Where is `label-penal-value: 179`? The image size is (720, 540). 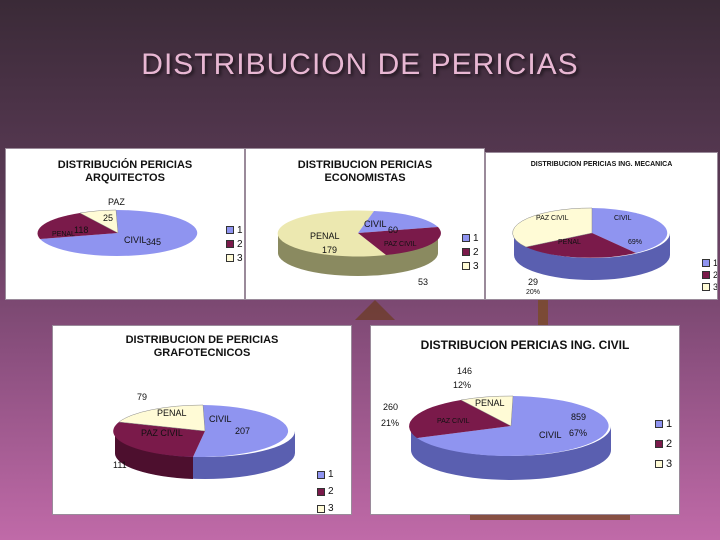 label-penal-value: 179 is located at coordinates (330, 250).